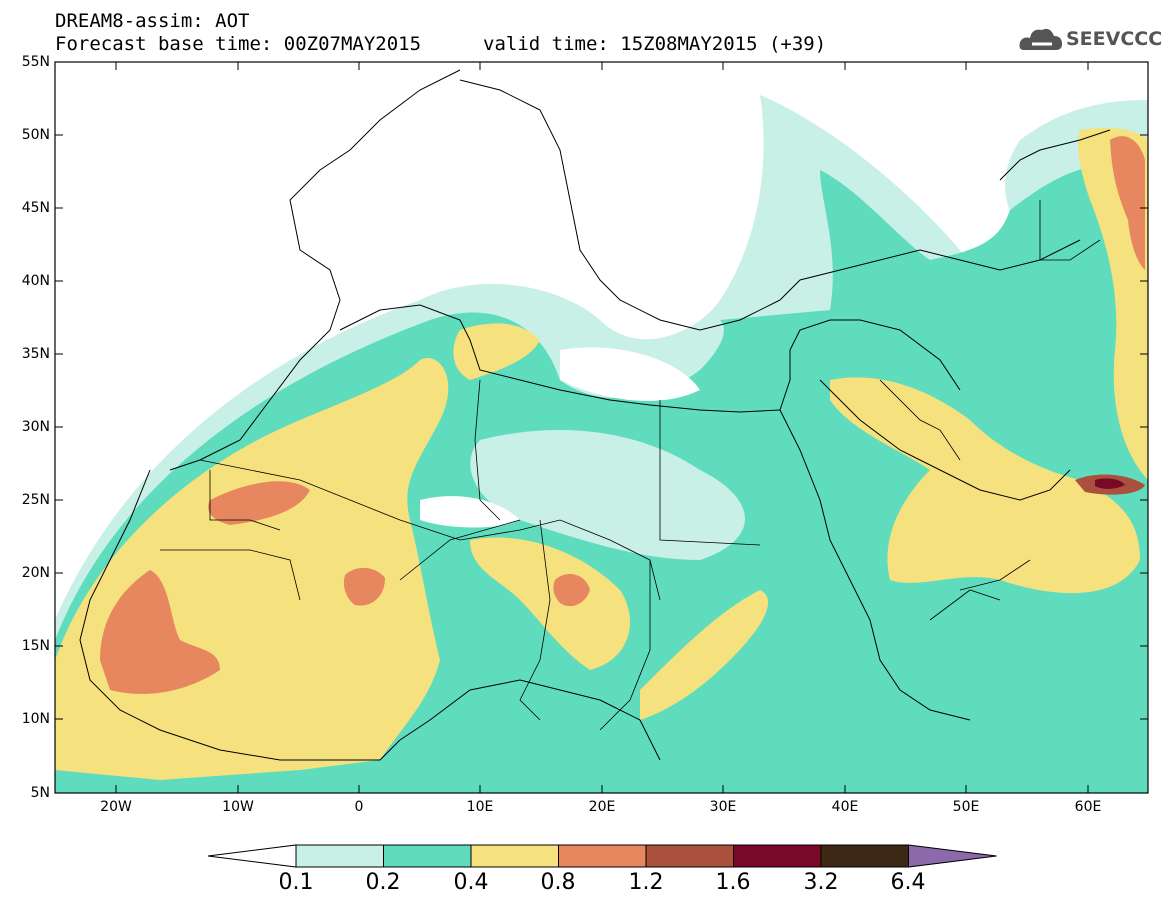 This screenshot has width=1165, height=905. Describe the element at coordinates (1088, 807) in the screenshot. I see `lon-label: 60E` at that location.